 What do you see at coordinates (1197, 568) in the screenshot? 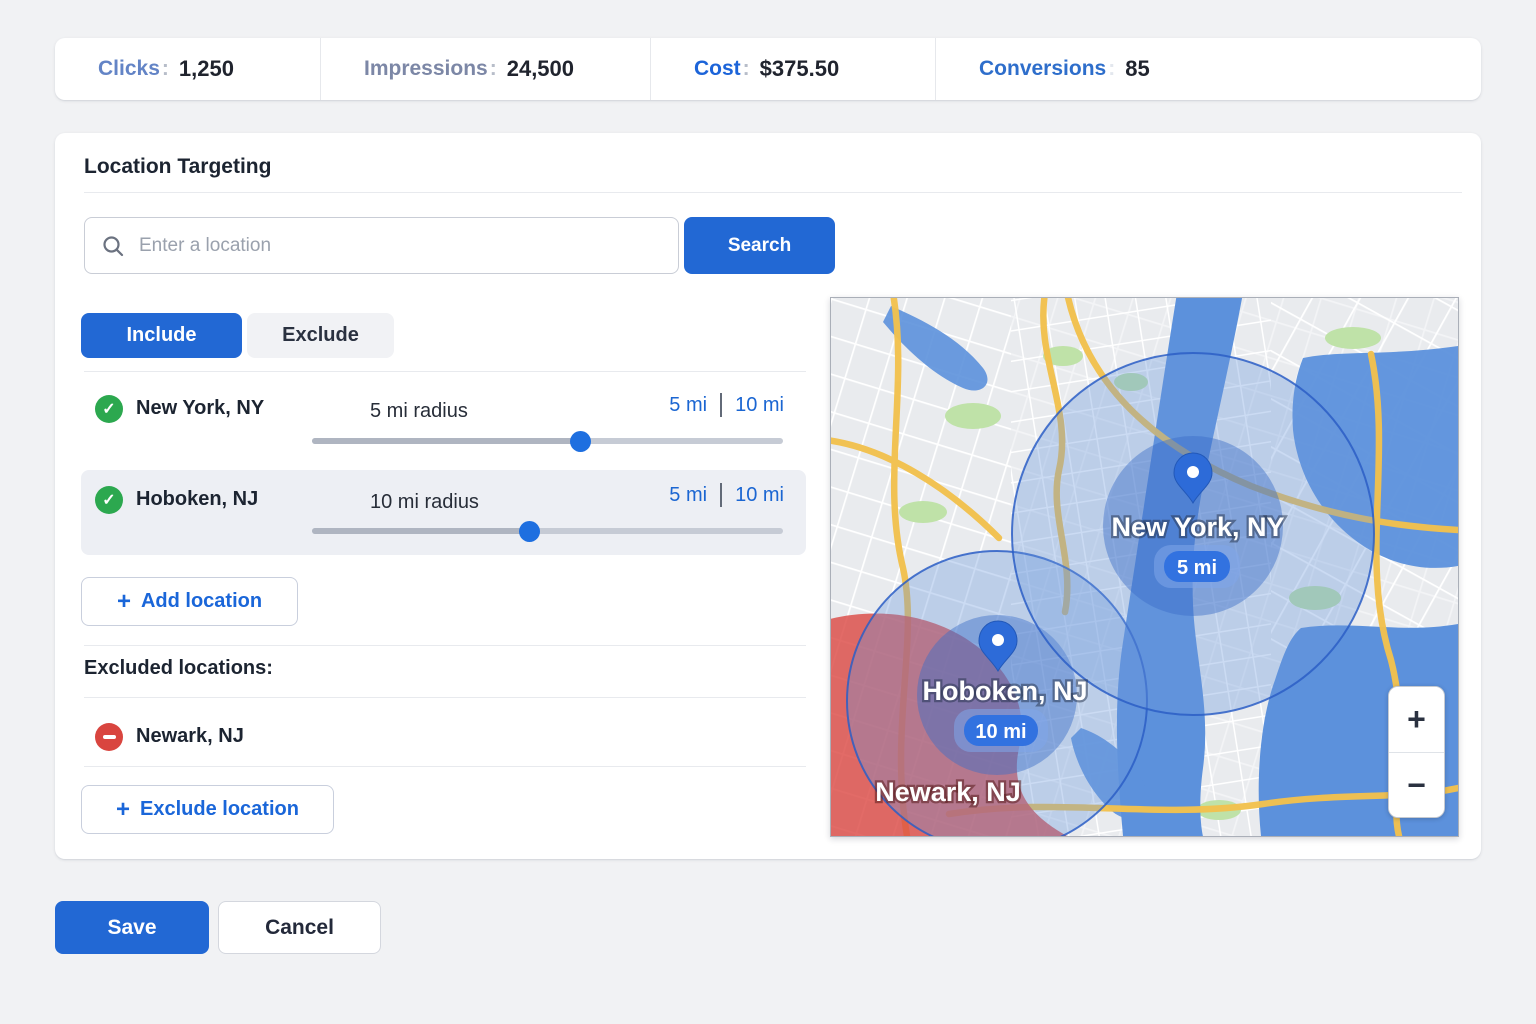
I see `map-badge-new-york: 5 mi` at bounding box center [1197, 568].